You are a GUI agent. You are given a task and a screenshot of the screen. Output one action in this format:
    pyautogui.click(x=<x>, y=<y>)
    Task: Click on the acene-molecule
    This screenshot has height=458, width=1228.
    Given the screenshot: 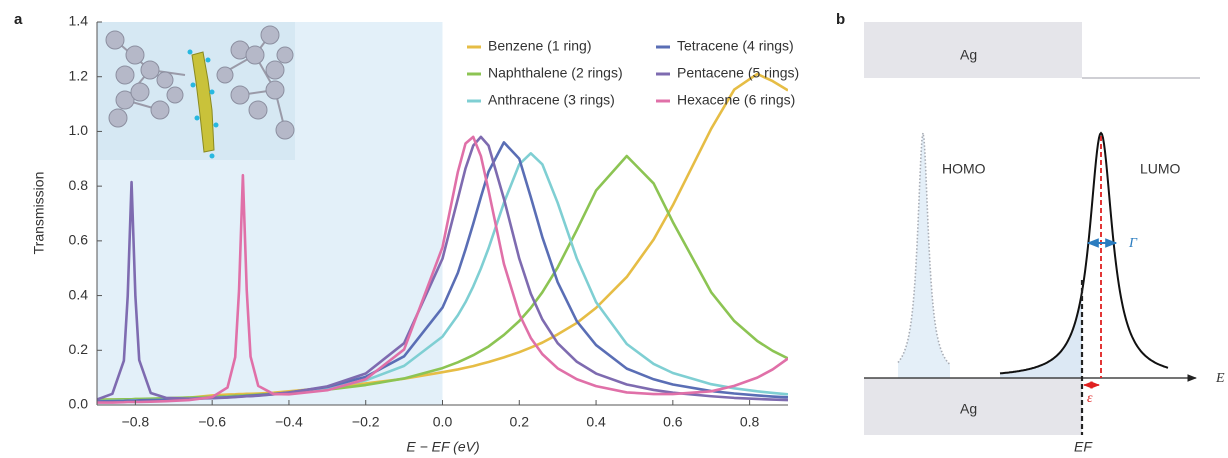 What is the action you would take?
    pyautogui.click(x=203, y=104)
    